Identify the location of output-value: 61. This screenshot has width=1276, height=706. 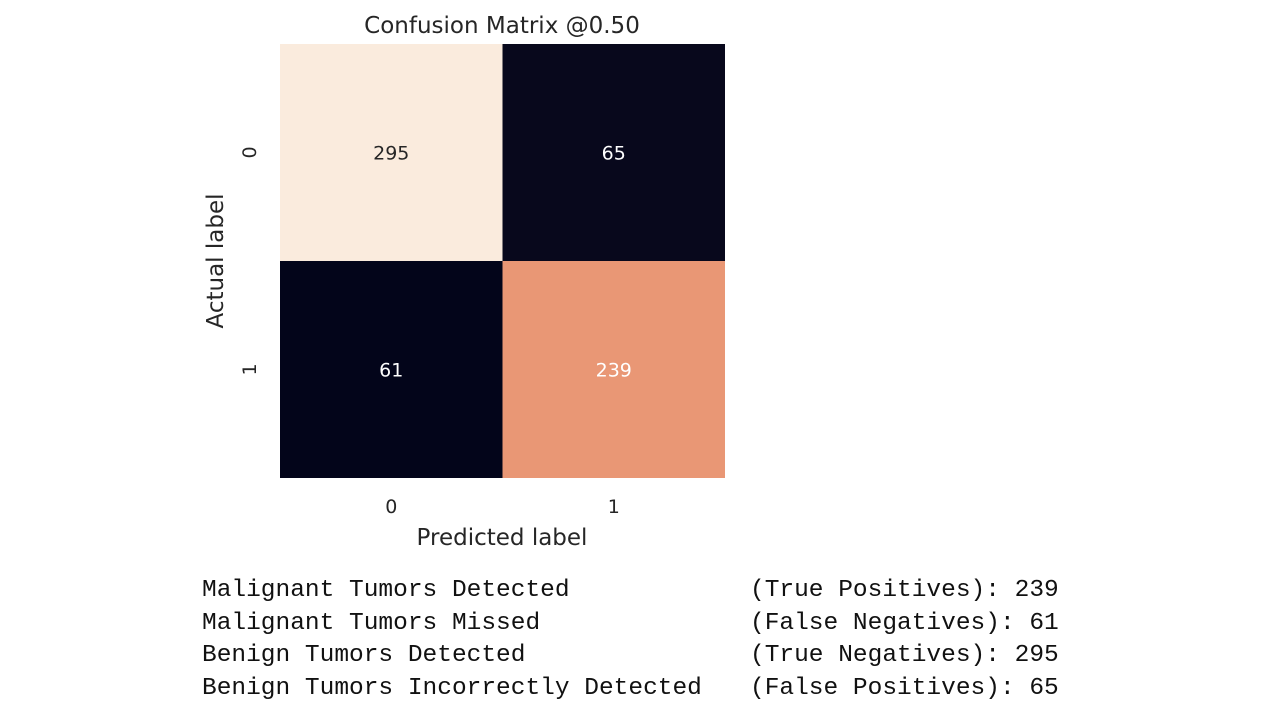
(1044, 623).